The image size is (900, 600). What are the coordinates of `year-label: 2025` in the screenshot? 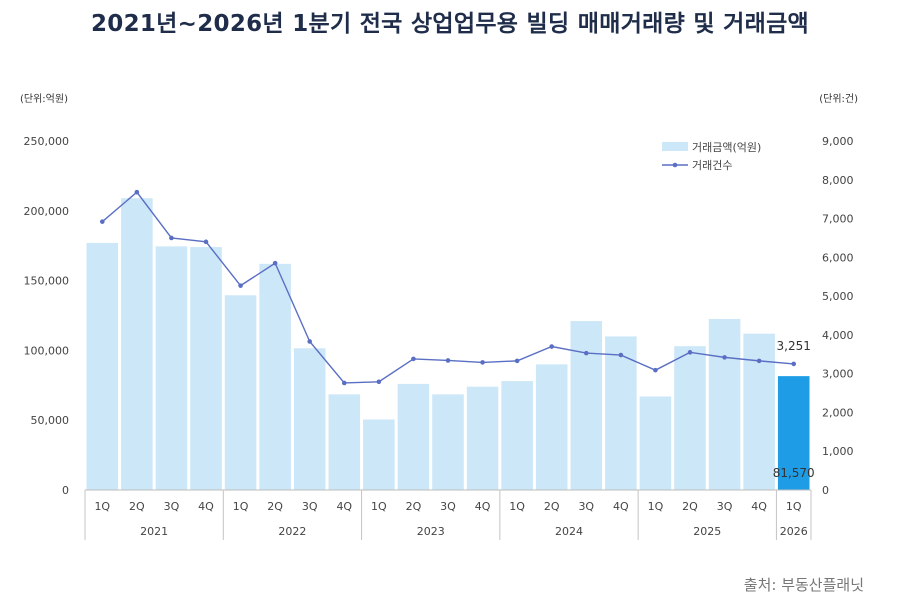 It's located at (707, 531).